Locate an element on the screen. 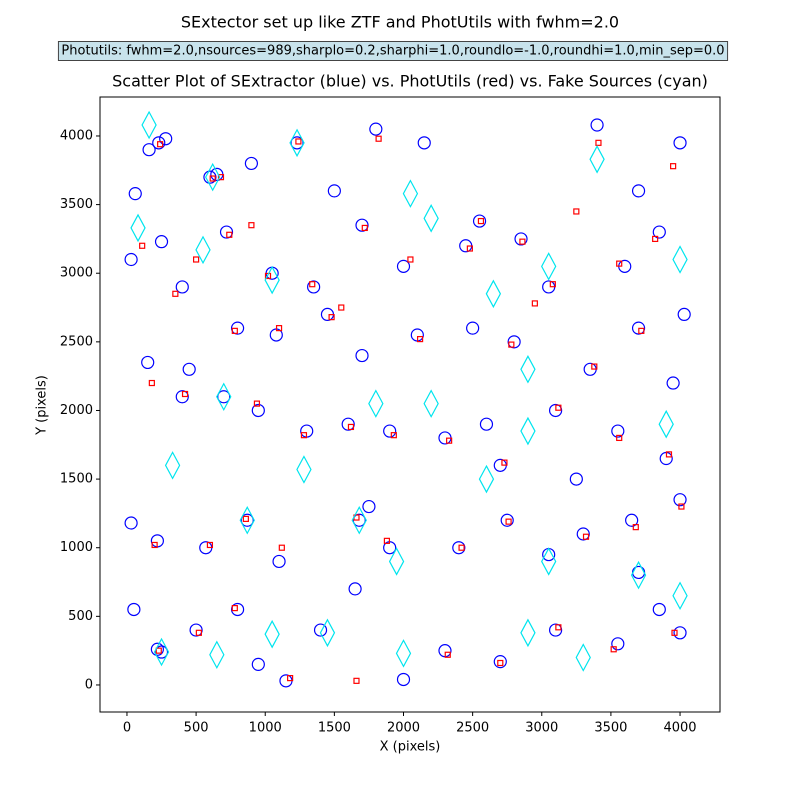 Image resolution: width=800 pixels, height=804 pixels. y-tick-label: 500 is located at coordinates (80, 616).